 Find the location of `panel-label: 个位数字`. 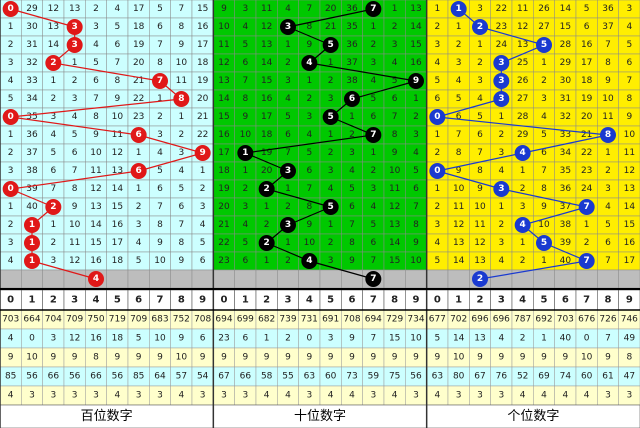

panel-label: 个位数字 is located at coordinates (533, 416).